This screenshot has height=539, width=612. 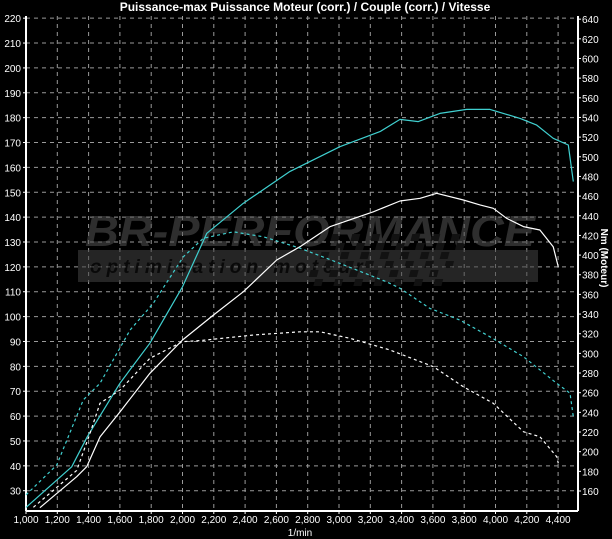 What do you see at coordinates (16, 467) in the screenshot?
I see `y-tick-label: 40` at bounding box center [16, 467].